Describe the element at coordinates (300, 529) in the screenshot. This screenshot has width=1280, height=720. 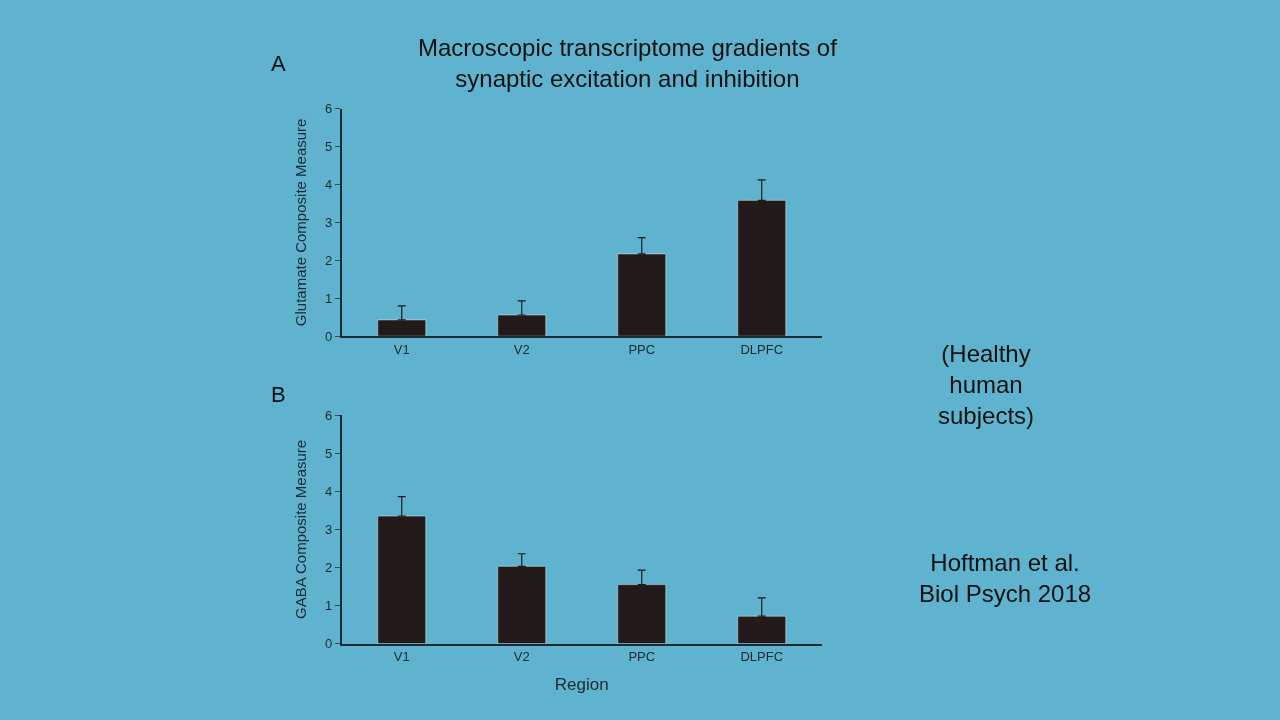
I see `y-axis-title: GABA Composite Measure` at that location.